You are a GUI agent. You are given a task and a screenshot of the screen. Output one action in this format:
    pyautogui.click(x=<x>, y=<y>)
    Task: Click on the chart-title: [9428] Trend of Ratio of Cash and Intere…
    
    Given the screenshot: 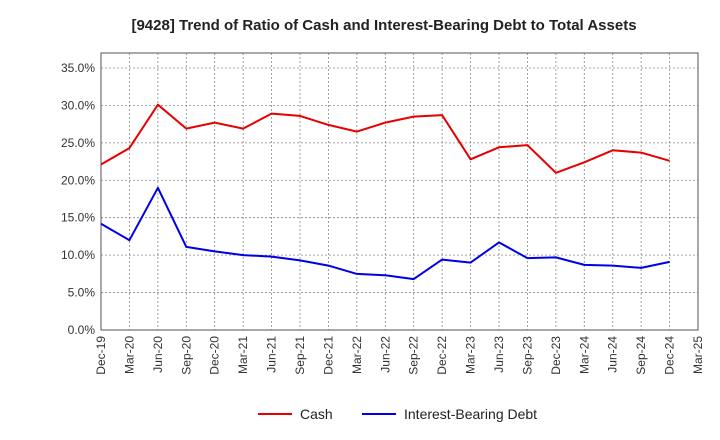 What is the action you would take?
    pyautogui.click(x=383, y=25)
    